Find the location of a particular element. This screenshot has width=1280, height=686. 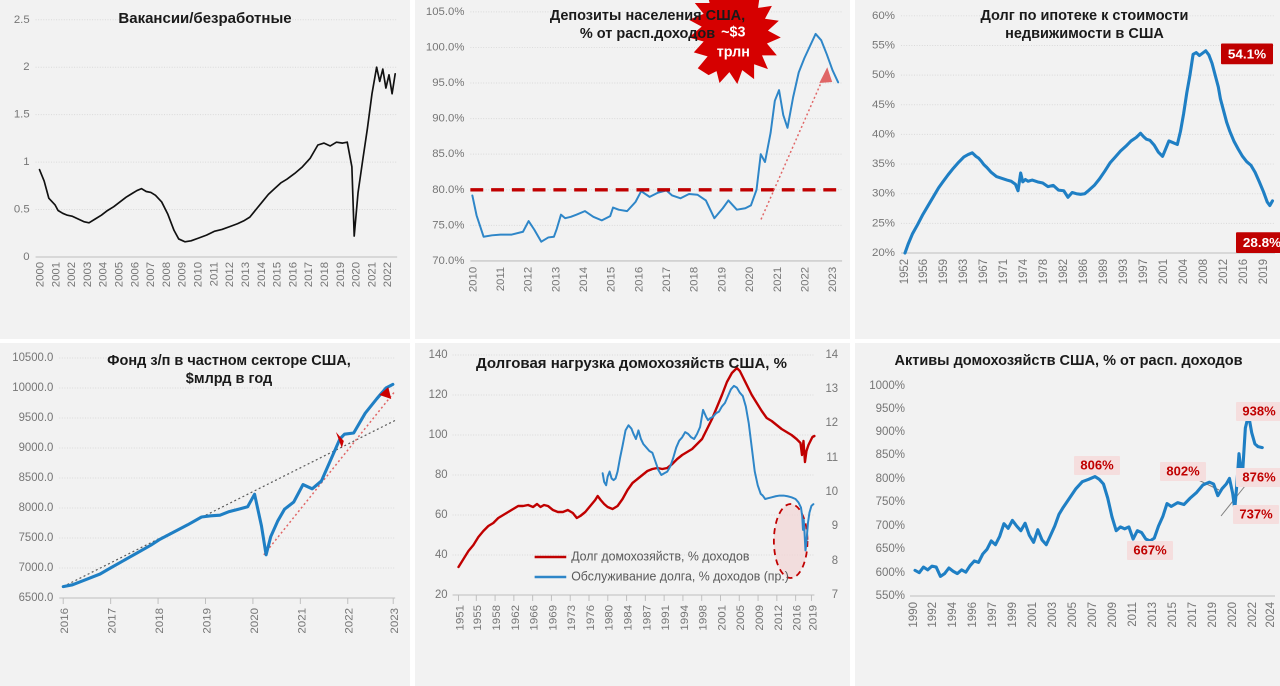

trendline-postcovid is located at coordinates (329, 473).